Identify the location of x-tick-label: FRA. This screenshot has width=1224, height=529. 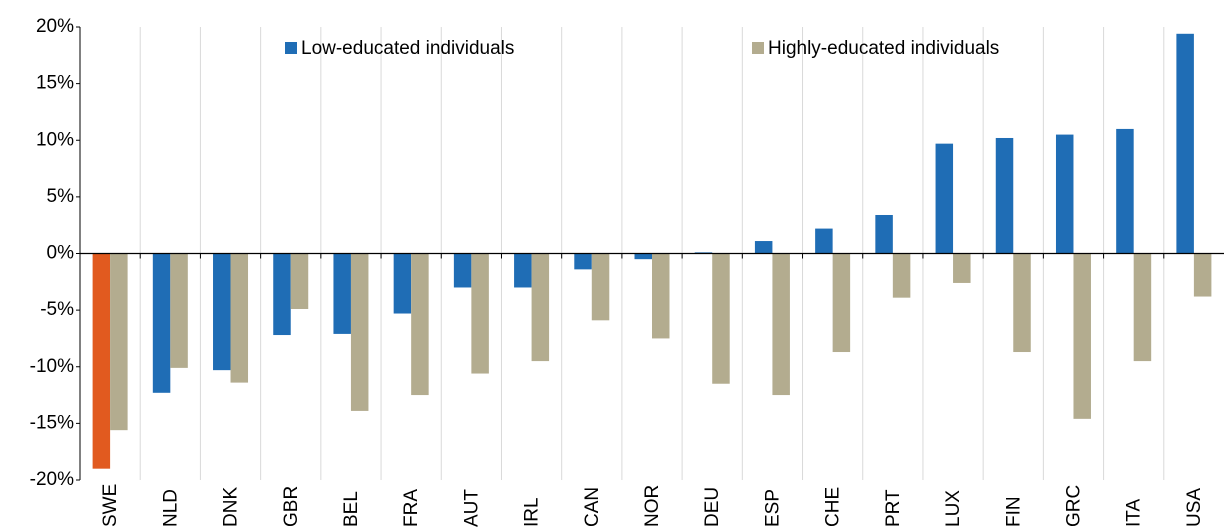
(411, 508).